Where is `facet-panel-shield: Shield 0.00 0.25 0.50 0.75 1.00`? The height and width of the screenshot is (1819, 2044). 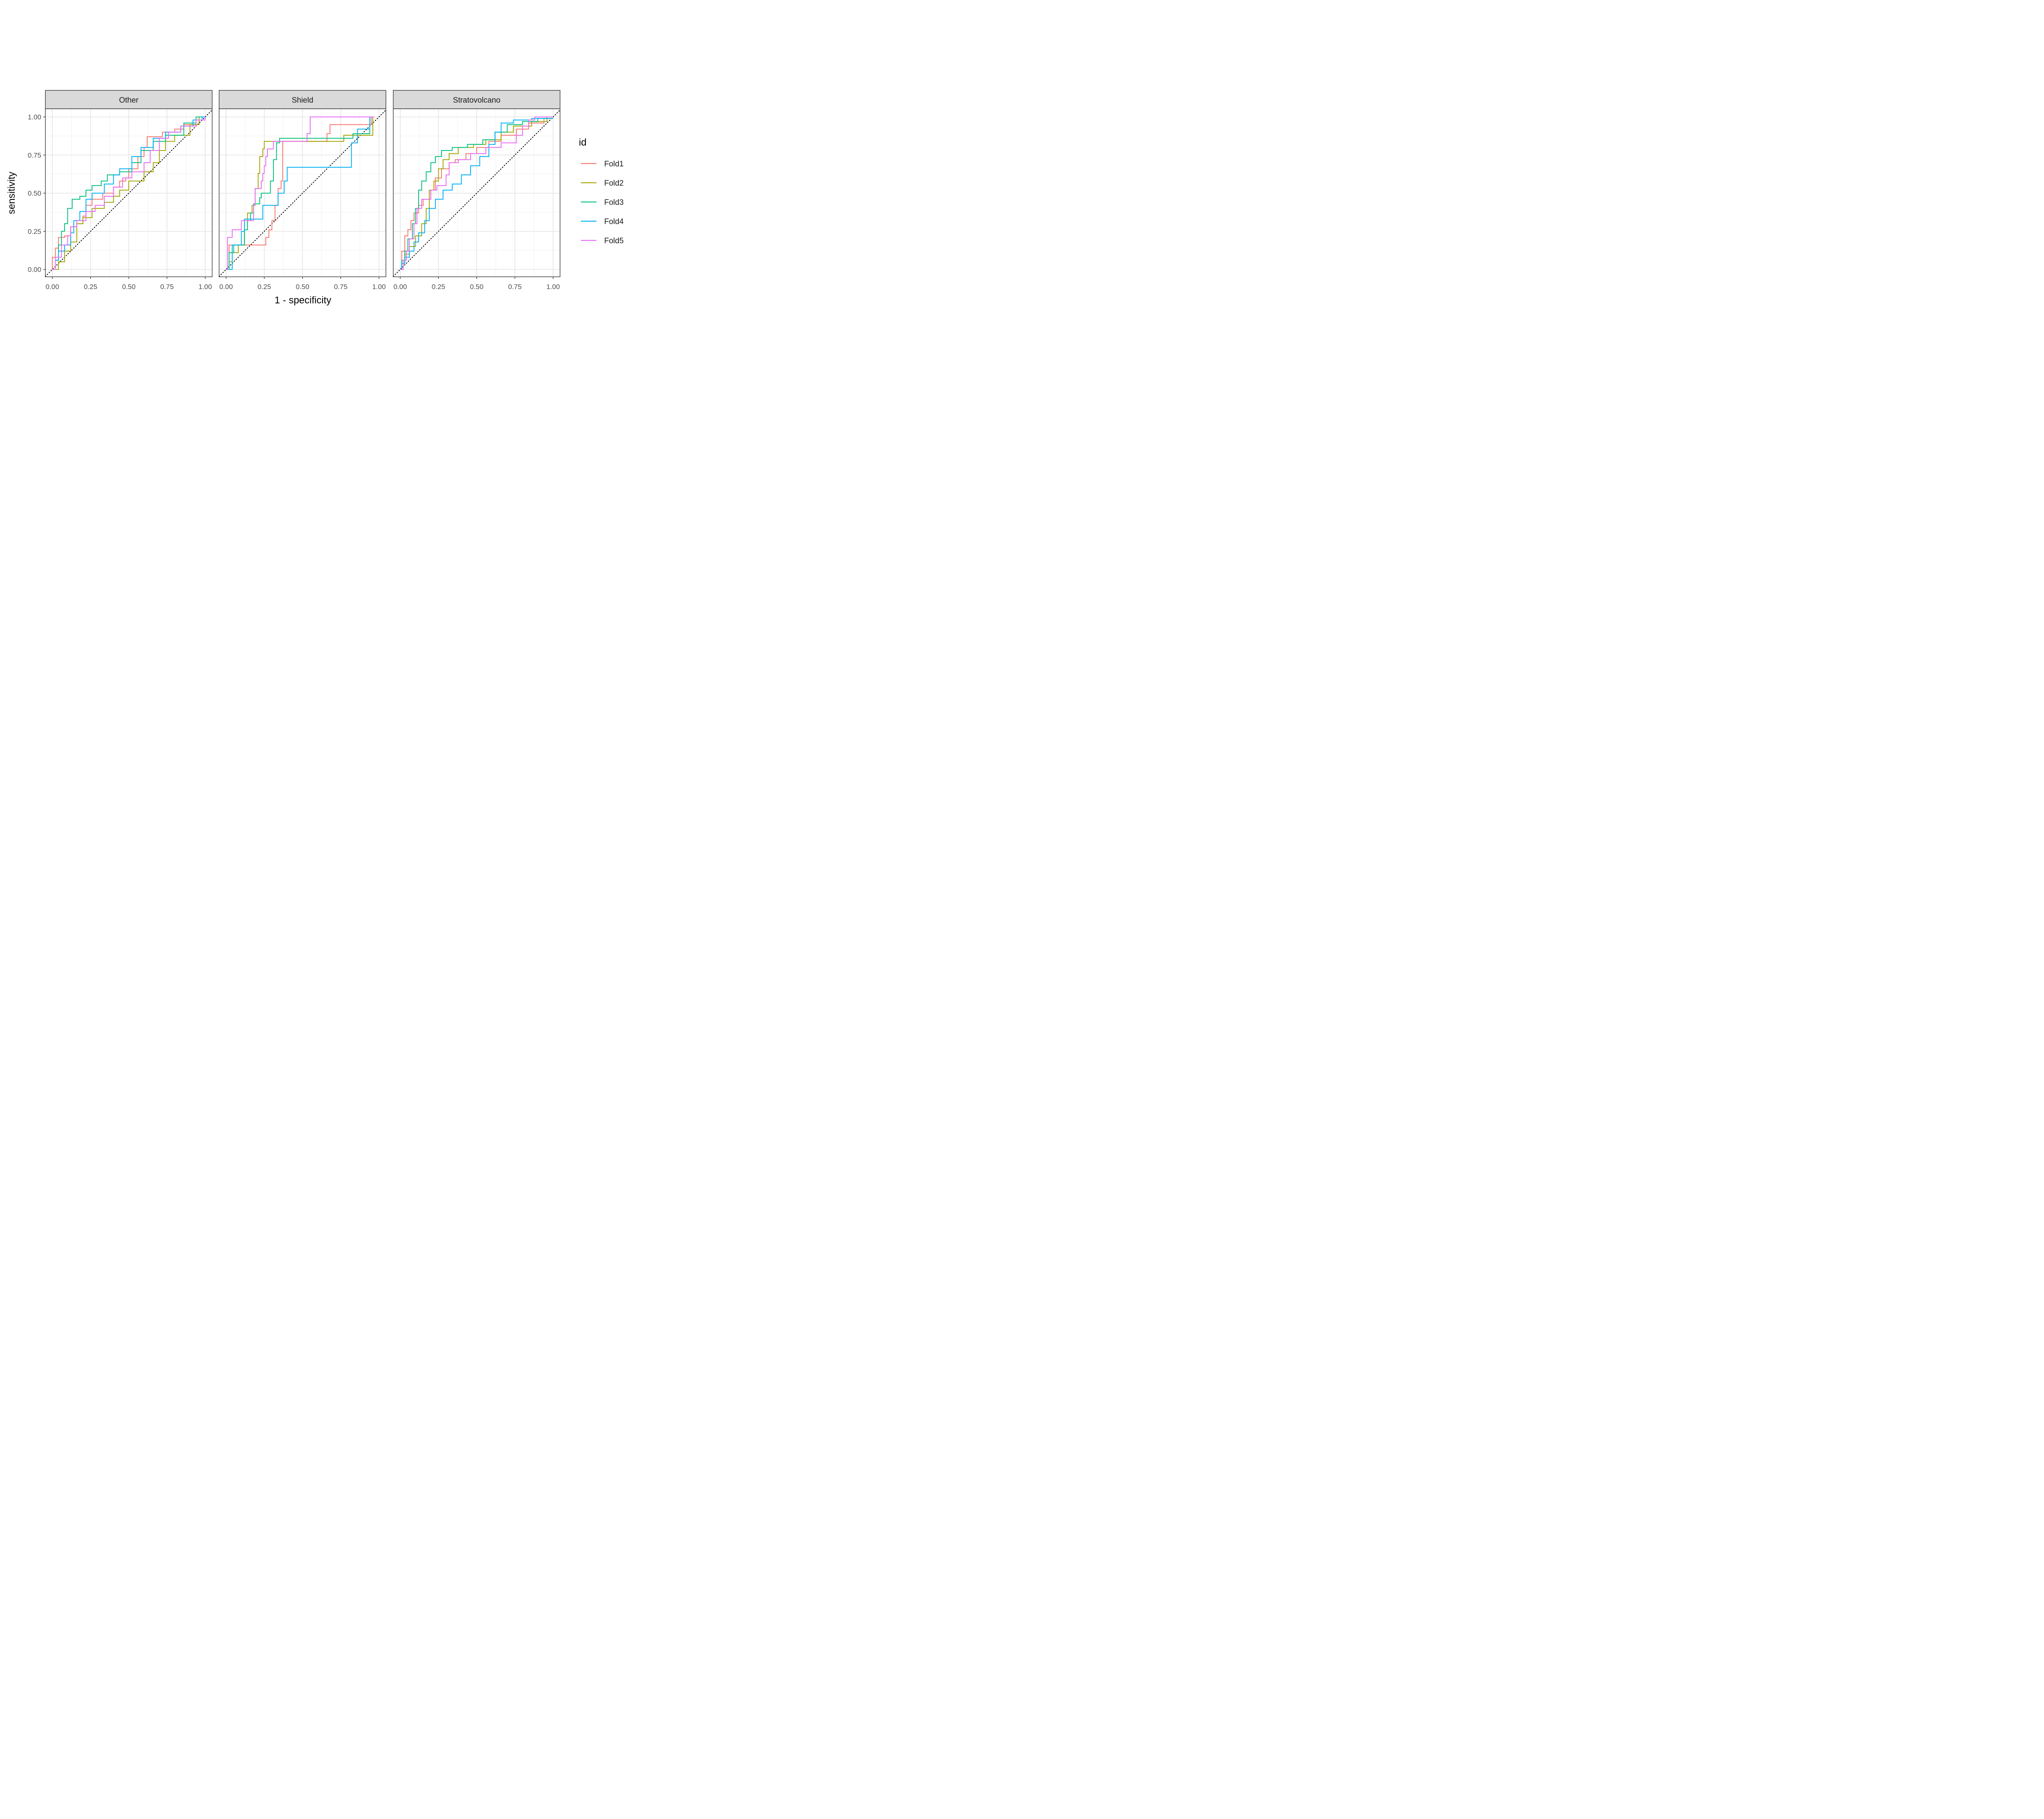
facet-panel-shield: Shield 0.00 0.25 0.50 0.75 1.00 is located at coordinates (303, 190).